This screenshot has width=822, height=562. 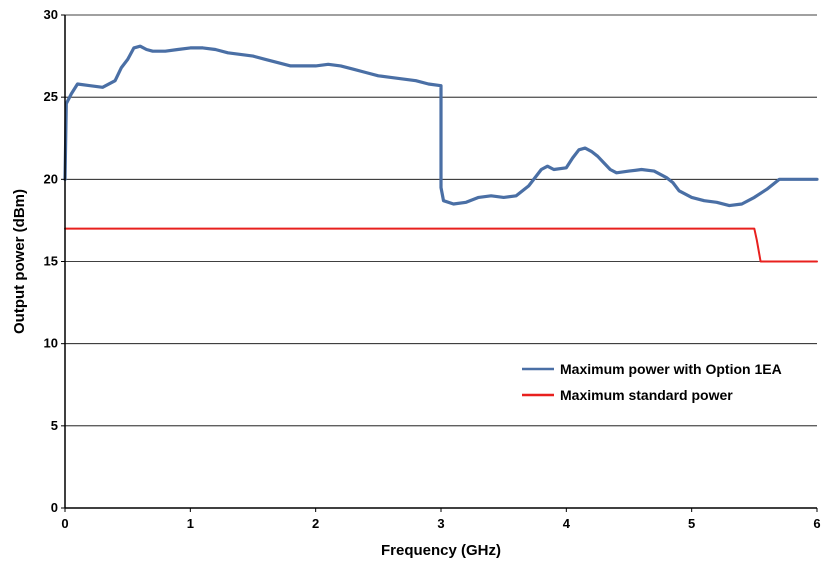 I want to click on y-tick-label-5: 5, so click(x=54, y=425).